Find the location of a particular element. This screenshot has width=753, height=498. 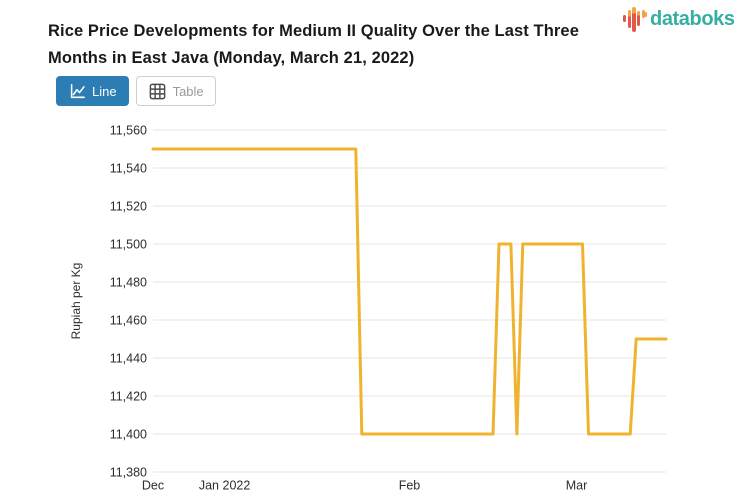

x-tick-label: Dec is located at coordinates (153, 486).